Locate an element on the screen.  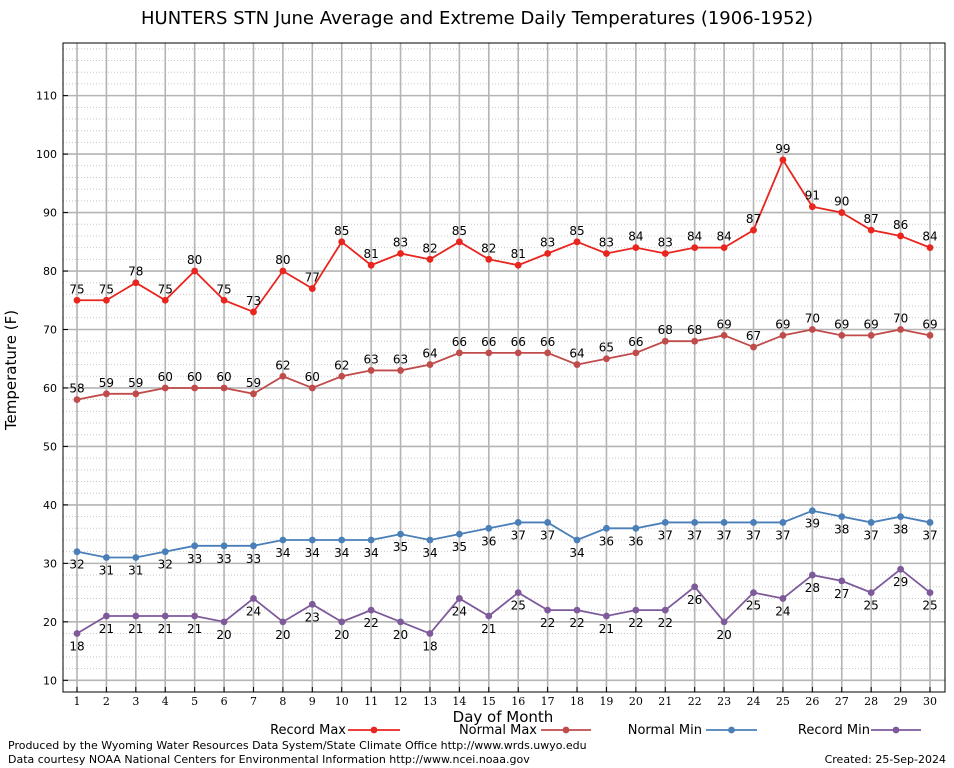
data-label: 85 is located at coordinates (459, 231).